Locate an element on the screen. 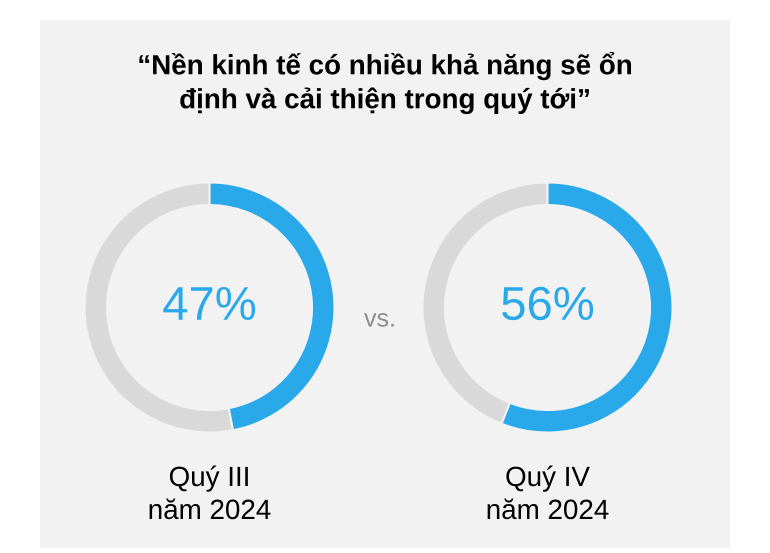  chart-title: “Nền kinh tế có nhiều khả năng sẽ ổn định và cải thiện trong quý tới” is located at coordinates (385, 83).